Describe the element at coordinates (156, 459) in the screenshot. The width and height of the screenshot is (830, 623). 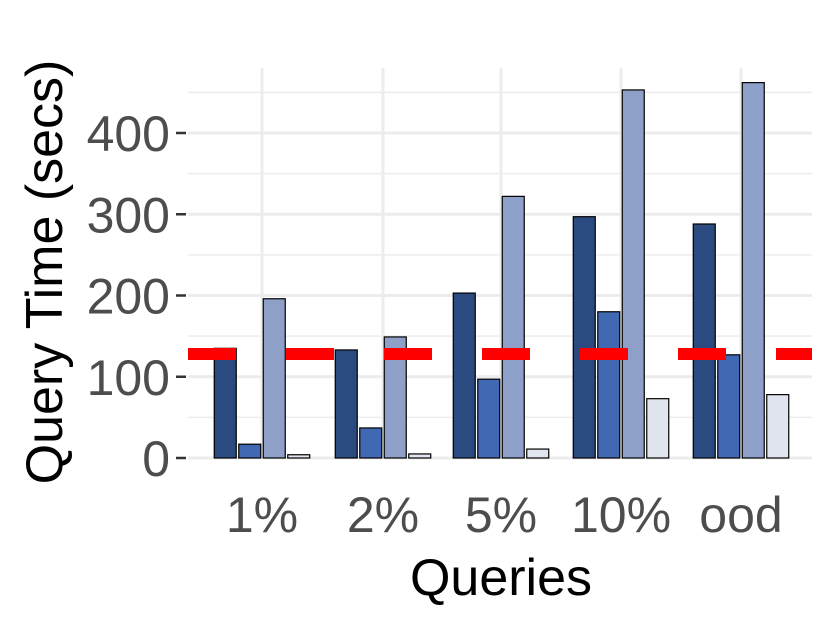
I see `y-tick-label: 0` at that location.